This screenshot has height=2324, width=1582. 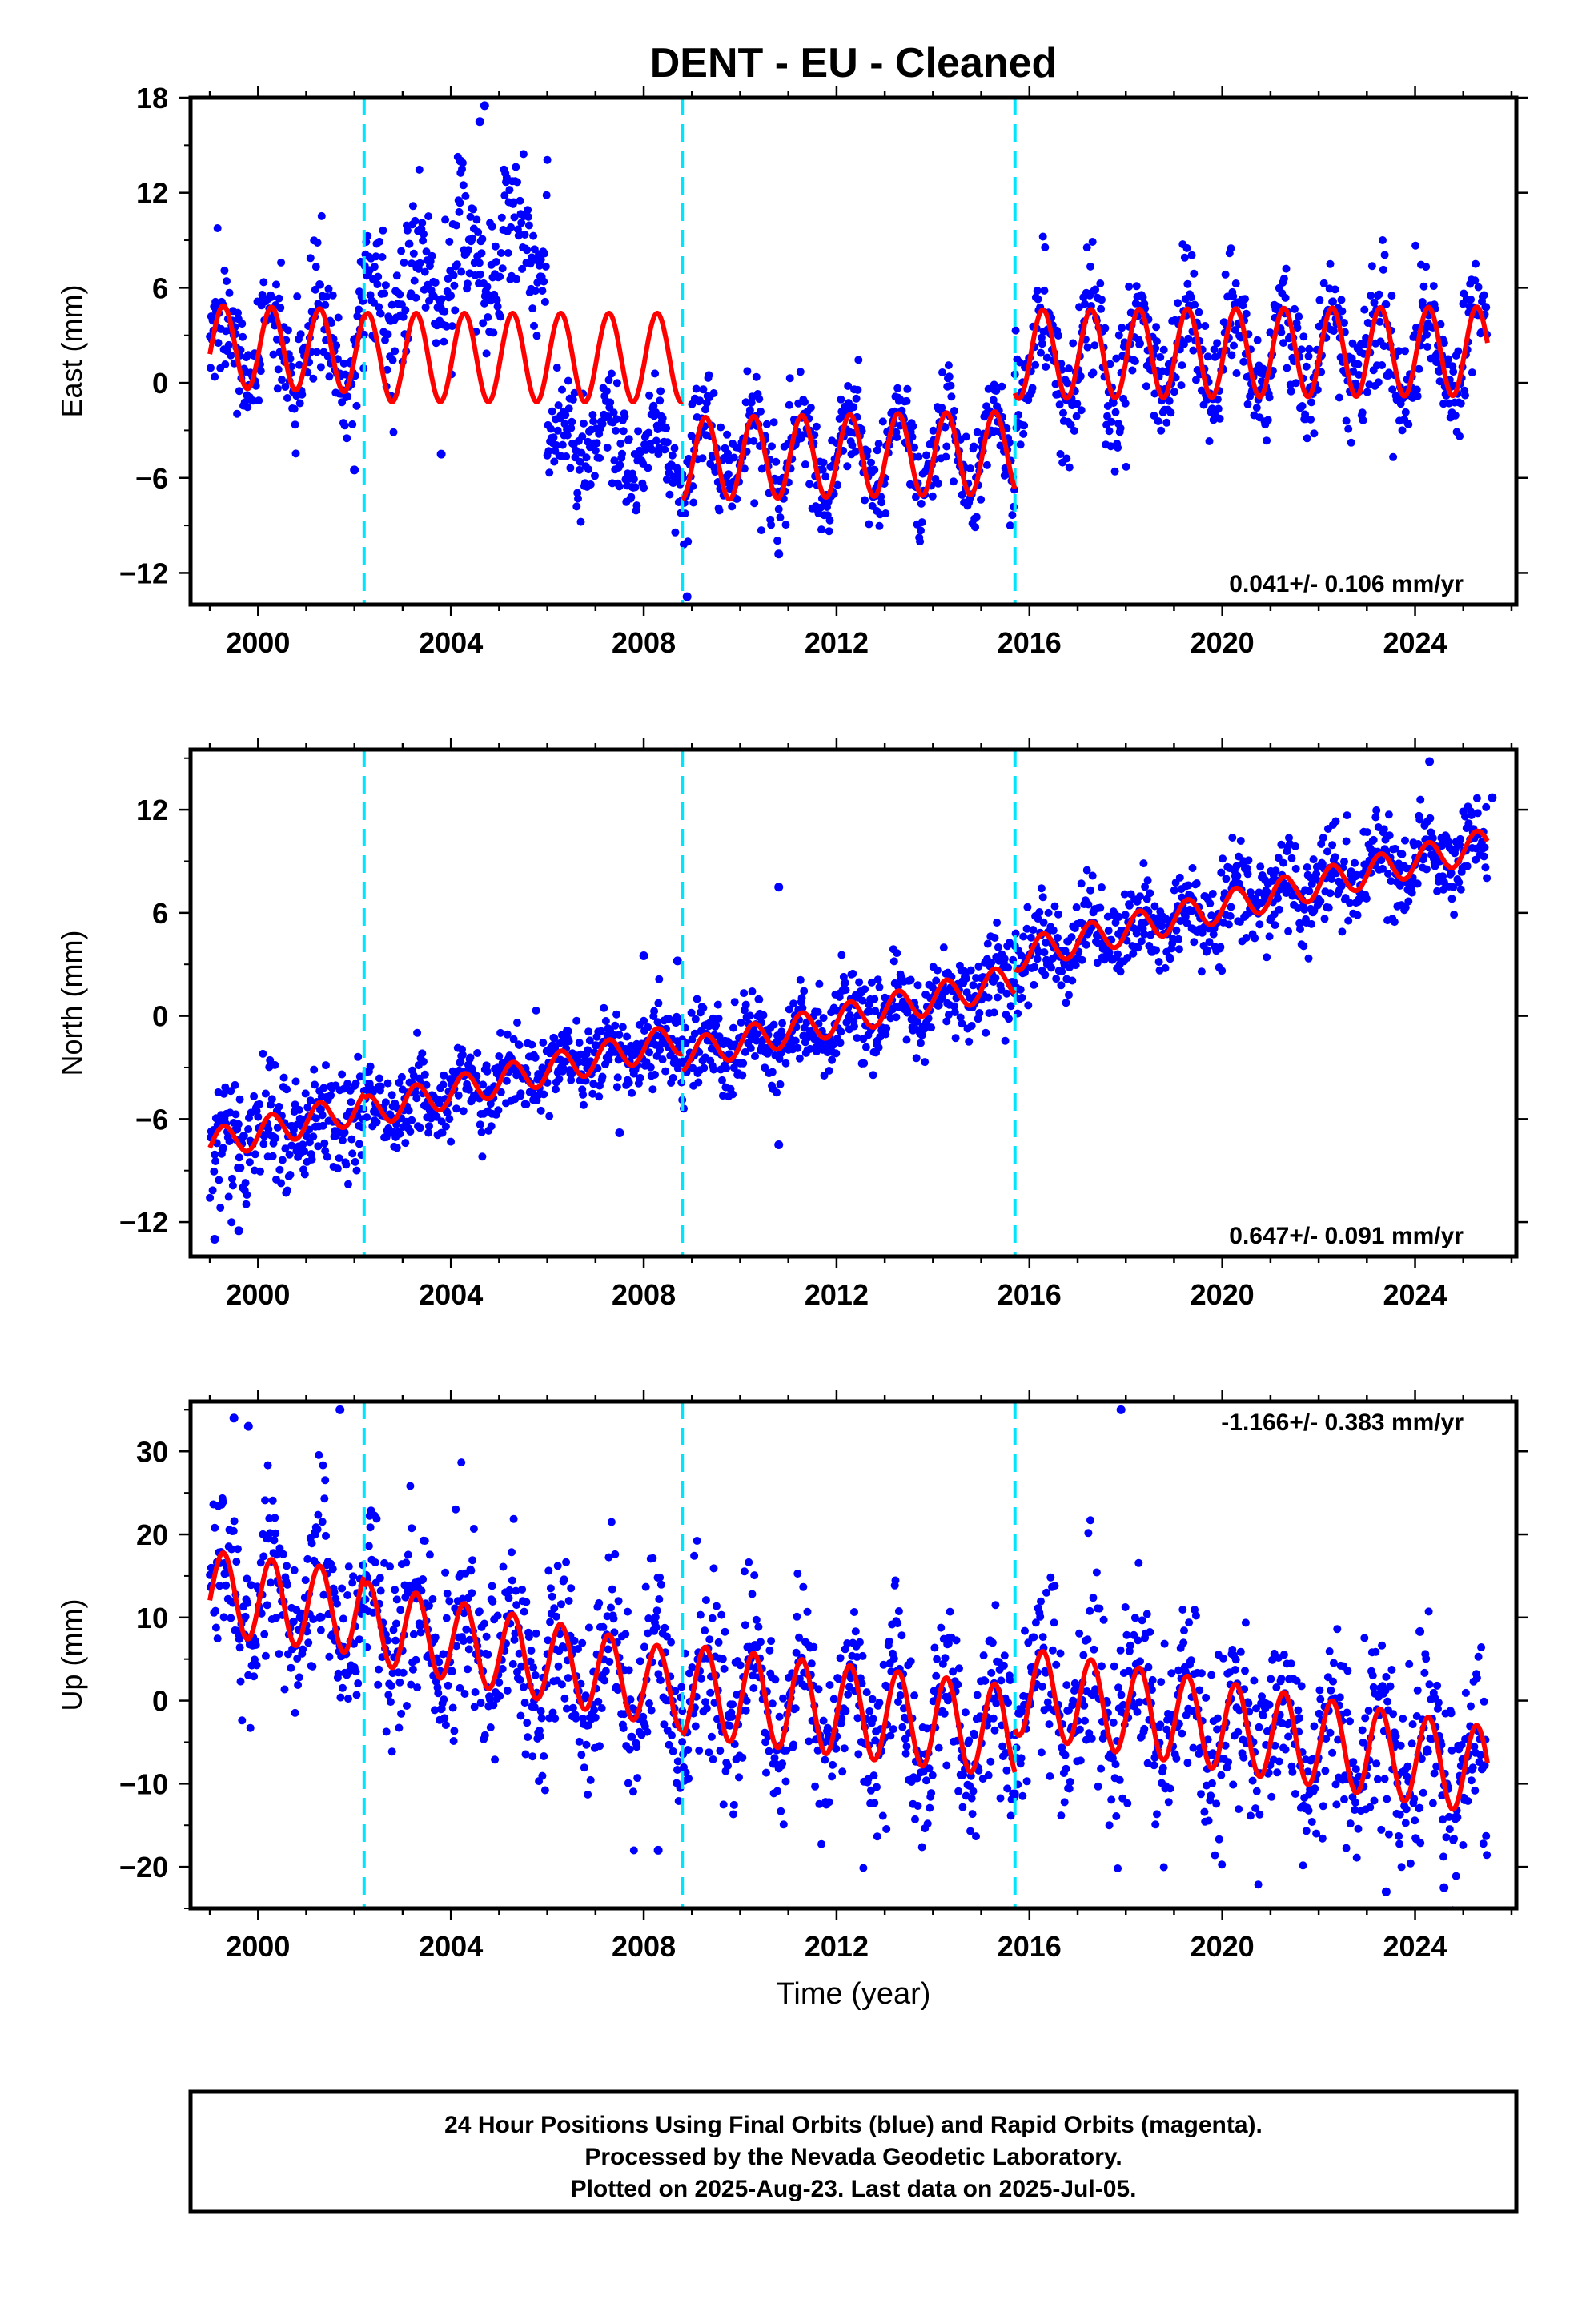 I want to click on east-y-tick-label: 0, so click(x=160, y=383).